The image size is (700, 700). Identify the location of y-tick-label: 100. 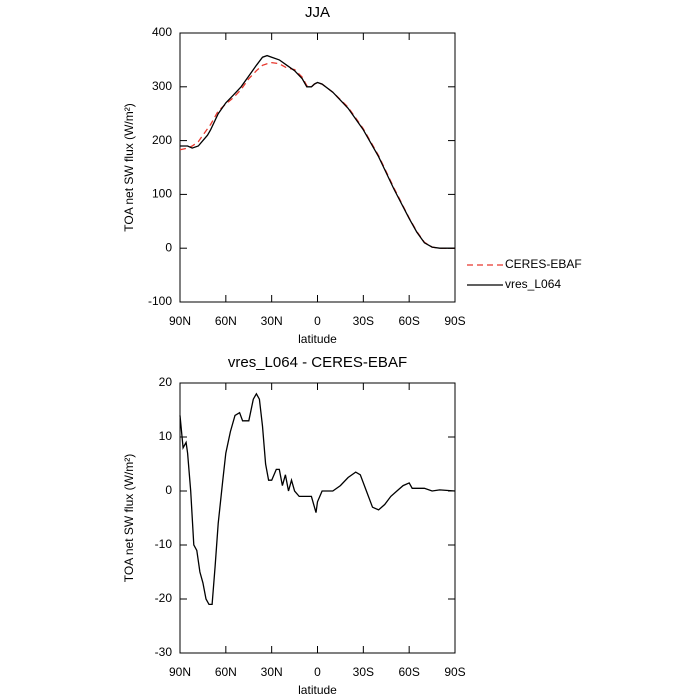
(162, 194).